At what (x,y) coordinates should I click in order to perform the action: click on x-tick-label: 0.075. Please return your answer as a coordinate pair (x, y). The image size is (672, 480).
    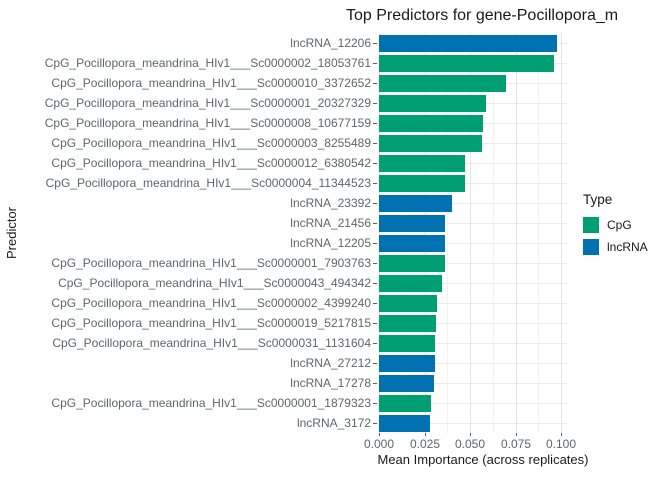
    Looking at the image, I should click on (516, 444).